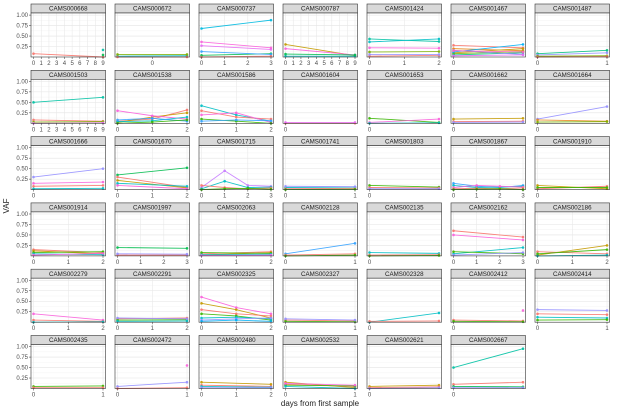 The width and height of the screenshot is (617, 411). I want to click on facet-panel-CAMS001666: CAMS001666 1.00 0.75 0.50 0.25 0, so click(61, 168).